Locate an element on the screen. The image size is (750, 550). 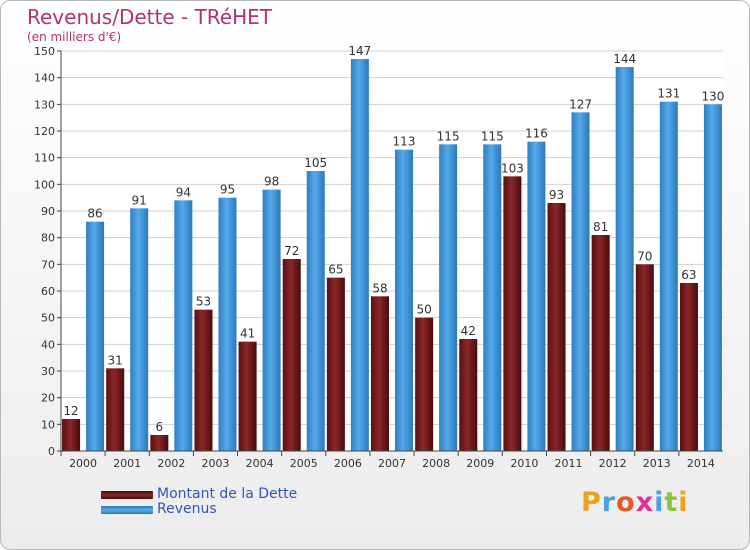
x-tick-label: 2013 is located at coordinates (657, 463).